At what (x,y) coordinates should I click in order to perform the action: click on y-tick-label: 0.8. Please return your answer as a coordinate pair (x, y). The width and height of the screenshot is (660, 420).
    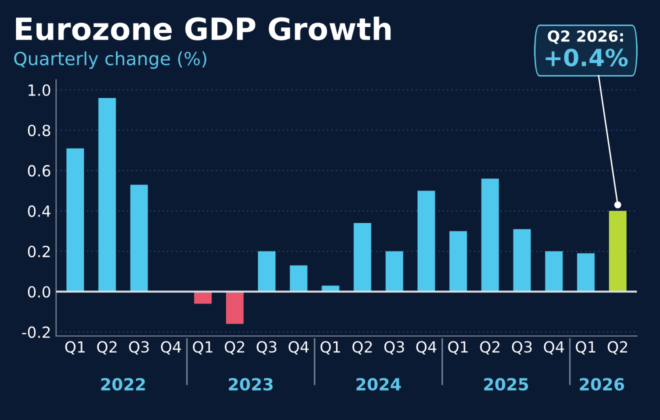
    Looking at the image, I should click on (39, 130).